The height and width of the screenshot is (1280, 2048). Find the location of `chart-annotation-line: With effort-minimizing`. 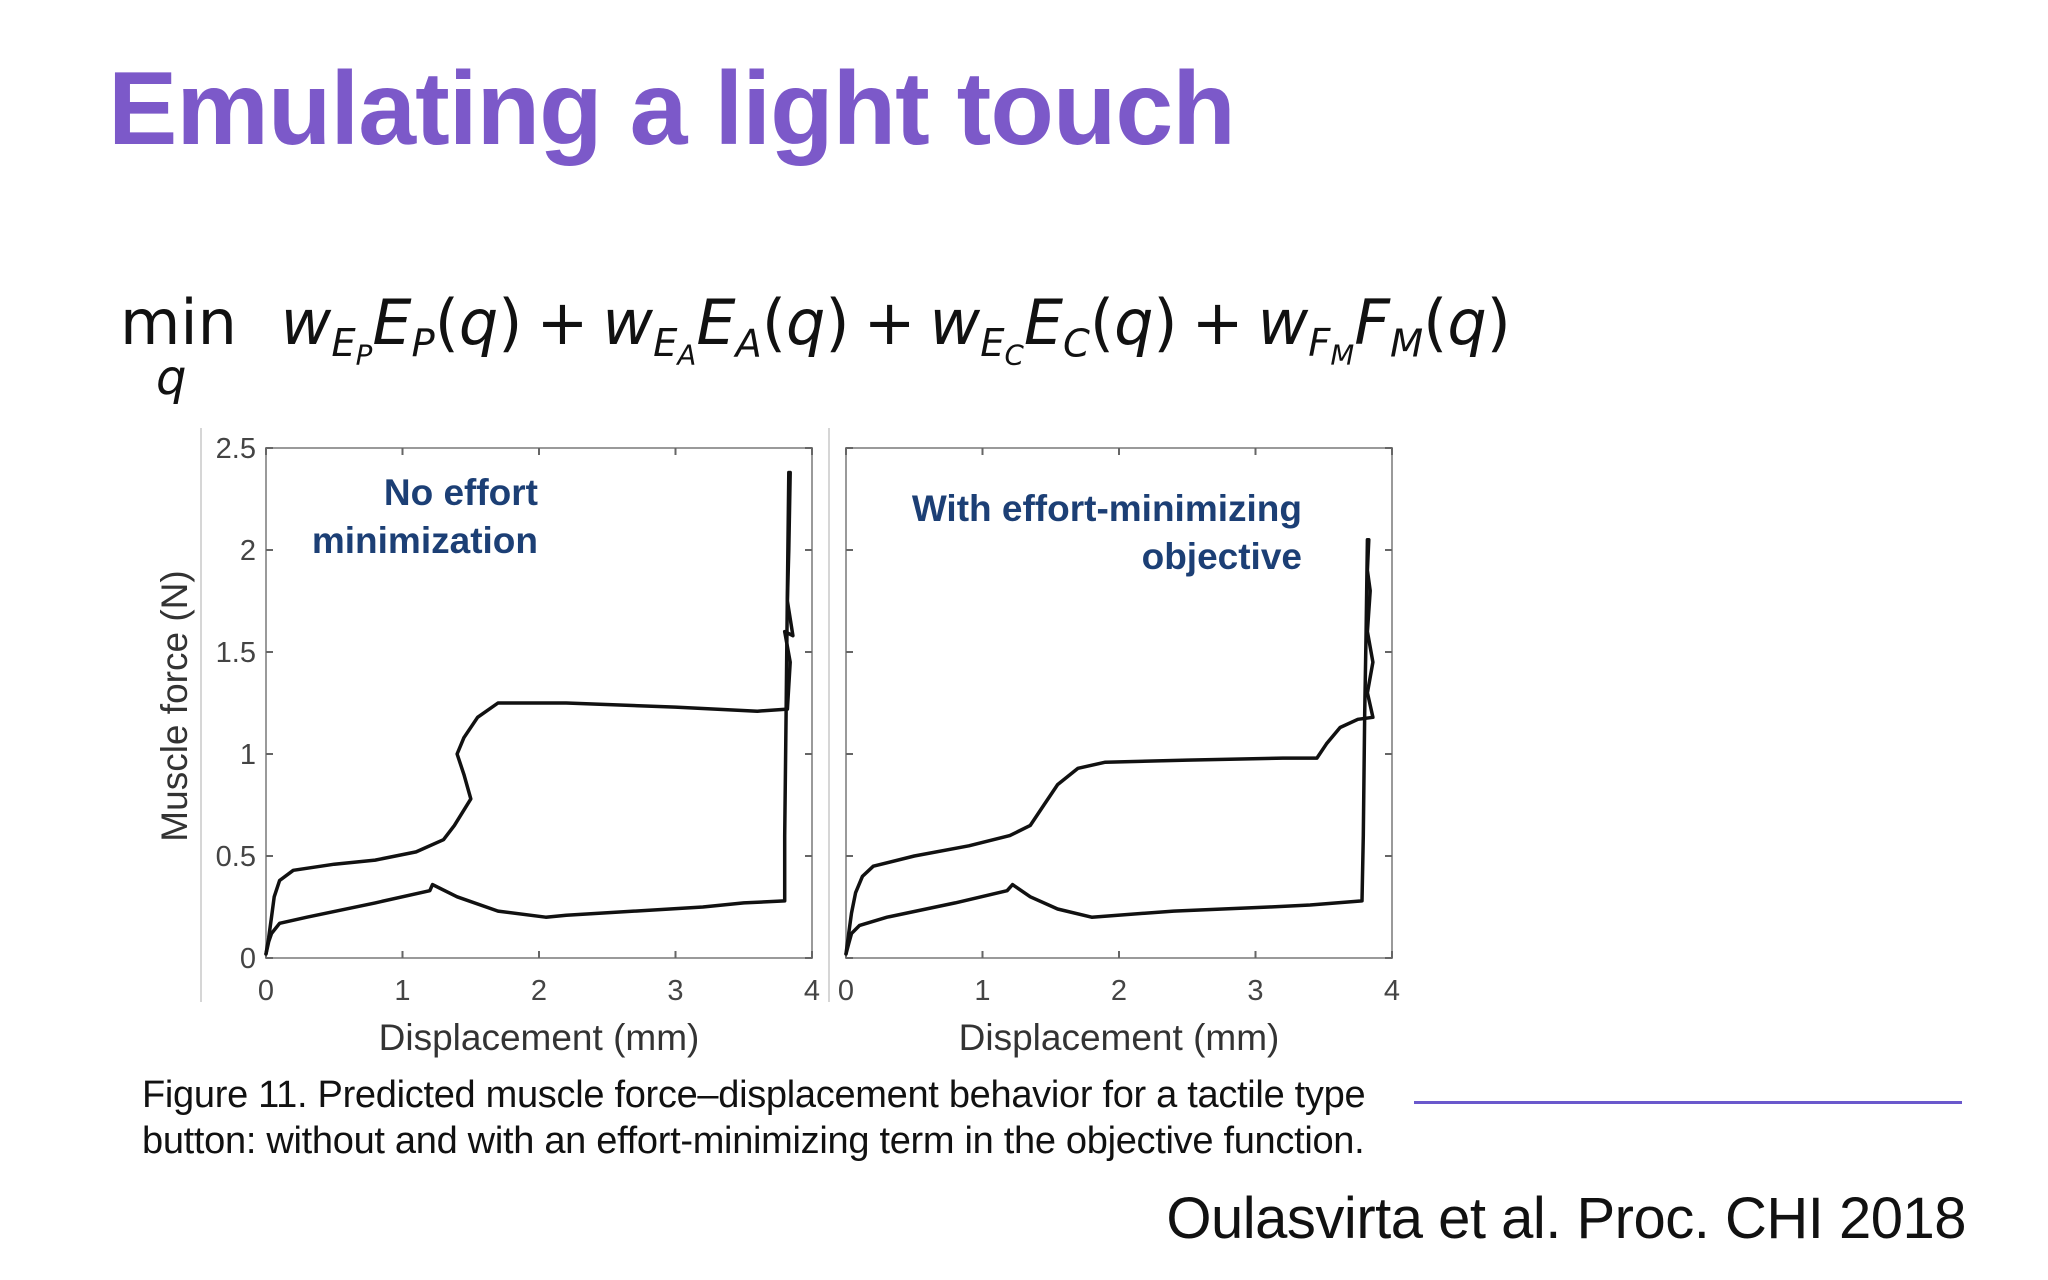

chart-annotation-line: With effort-minimizing is located at coordinates (1107, 508).